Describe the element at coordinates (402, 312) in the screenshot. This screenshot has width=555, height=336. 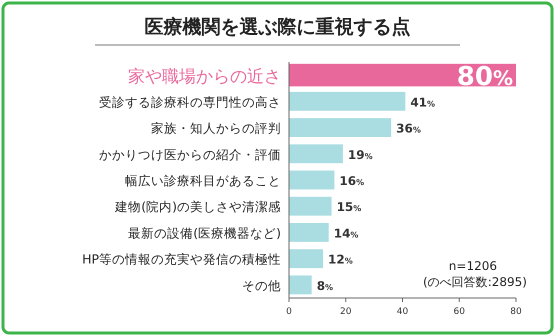
I see `x-tick-label: 40` at that location.